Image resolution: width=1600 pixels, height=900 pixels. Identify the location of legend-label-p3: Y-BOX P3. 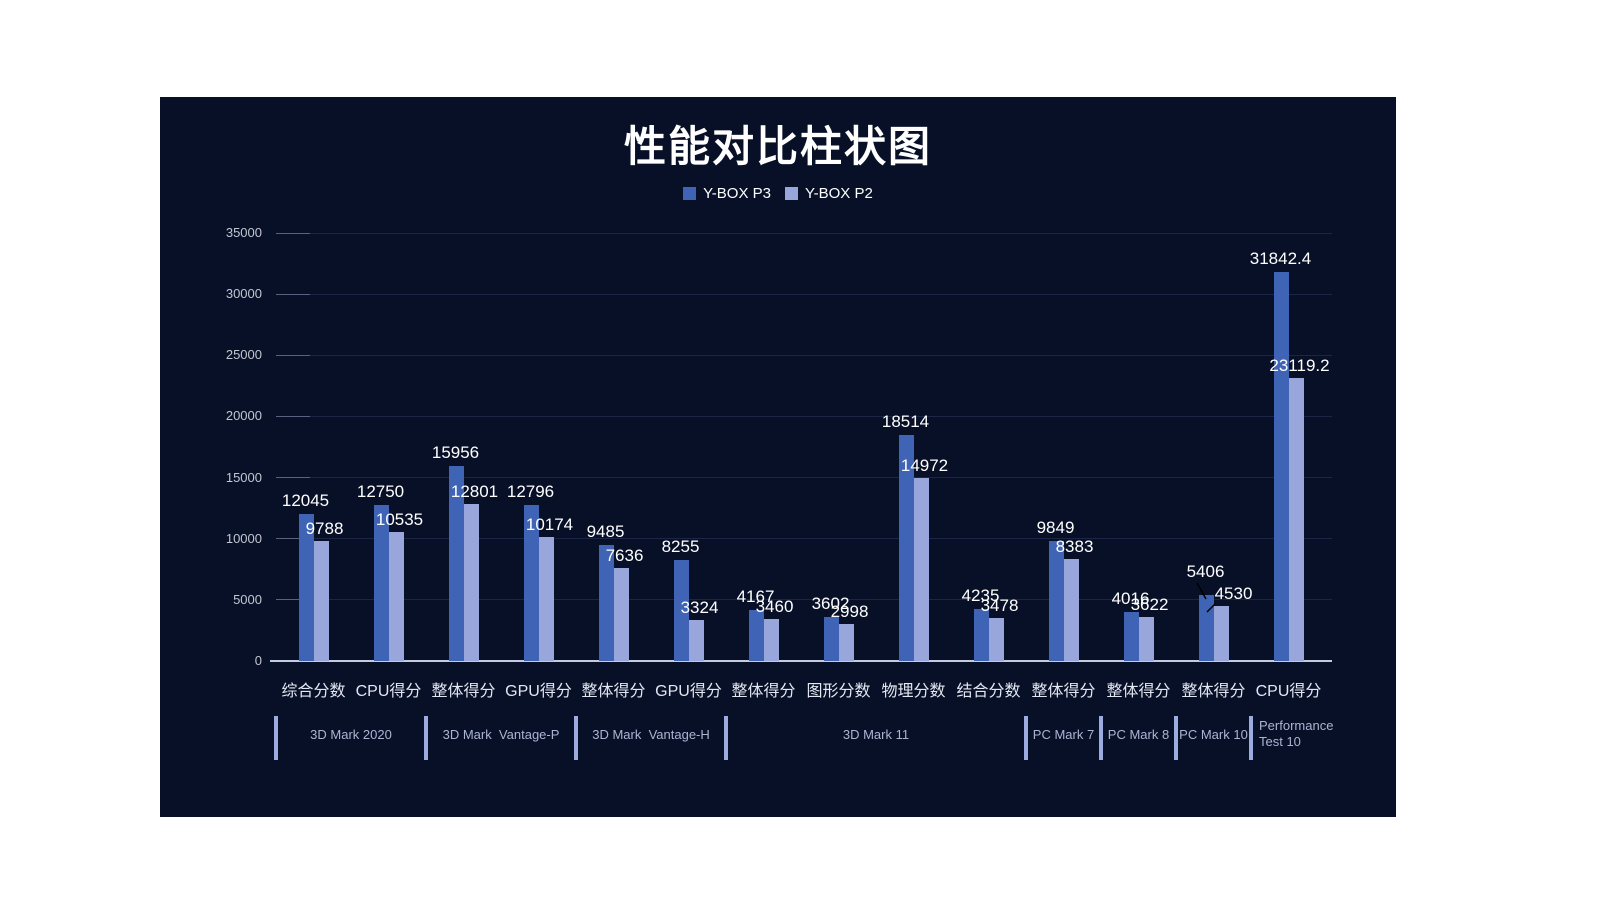
(737, 193).